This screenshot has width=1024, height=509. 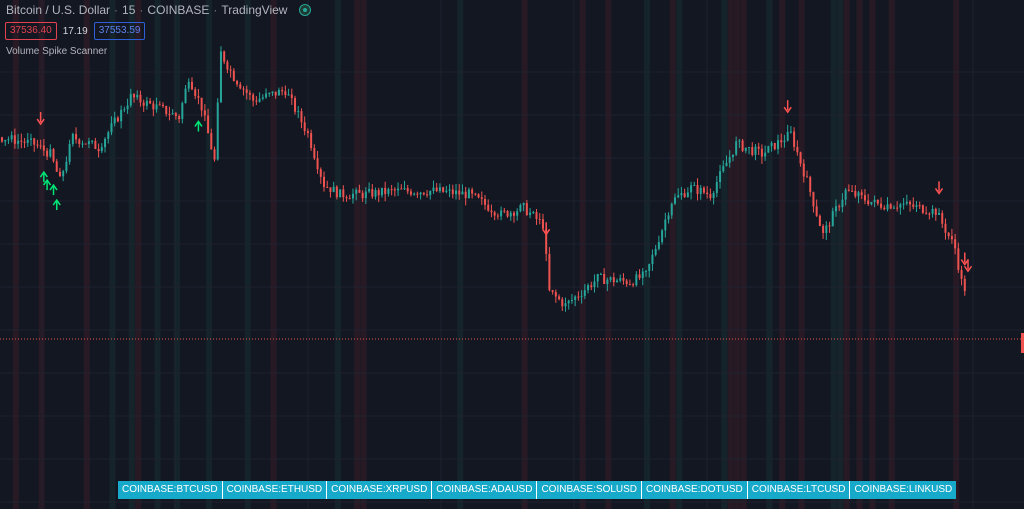 I want to click on interval-label: 15, so click(x=129, y=10).